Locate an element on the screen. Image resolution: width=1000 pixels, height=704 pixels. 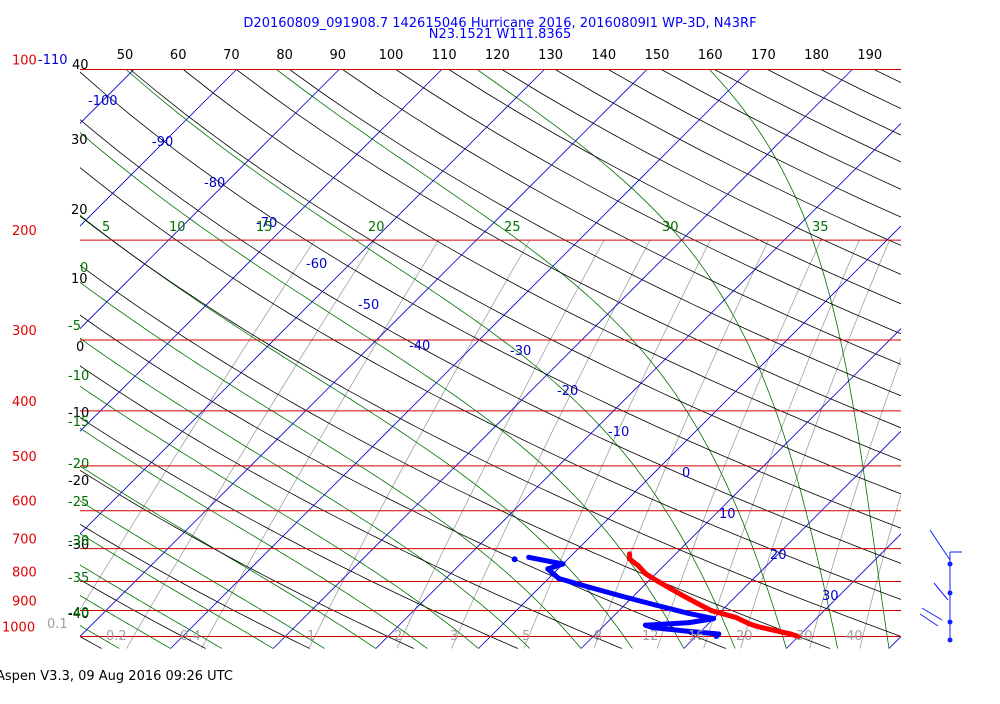
mixing-ratio-label: 40 is located at coordinates (854, 636).